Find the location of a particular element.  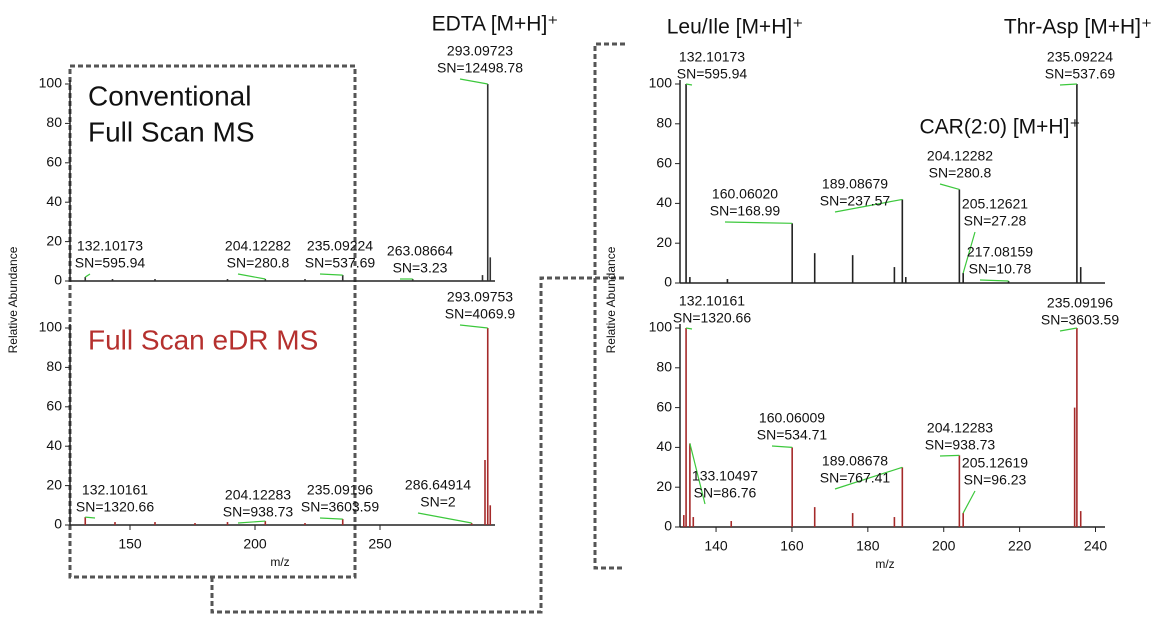

x-tick-label: 220 is located at coordinates (1020, 546).